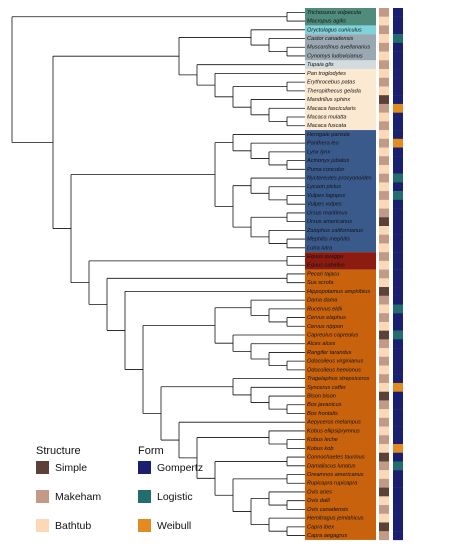 This screenshot has height=550, width=459. I want to click on species-label: Equus caballus, so click(326, 266).